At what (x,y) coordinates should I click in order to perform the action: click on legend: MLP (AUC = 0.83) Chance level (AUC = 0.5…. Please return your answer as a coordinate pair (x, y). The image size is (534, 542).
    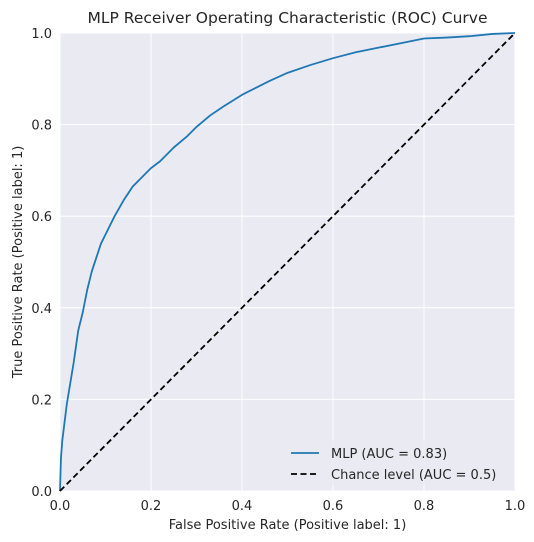
    Looking at the image, I should click on (396, 462).